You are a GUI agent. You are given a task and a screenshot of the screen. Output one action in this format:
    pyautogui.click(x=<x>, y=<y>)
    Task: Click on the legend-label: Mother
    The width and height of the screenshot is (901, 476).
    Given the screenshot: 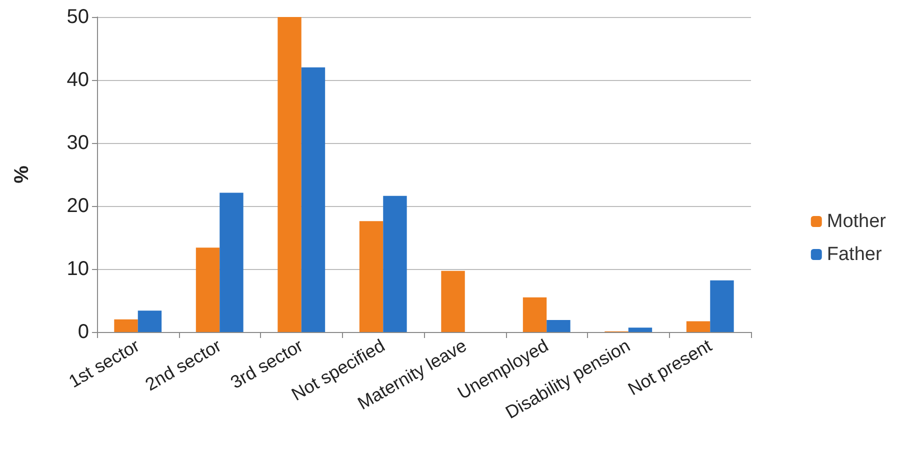 What is the action you would take?
    pyautogui.click(x=856, y=221)
    